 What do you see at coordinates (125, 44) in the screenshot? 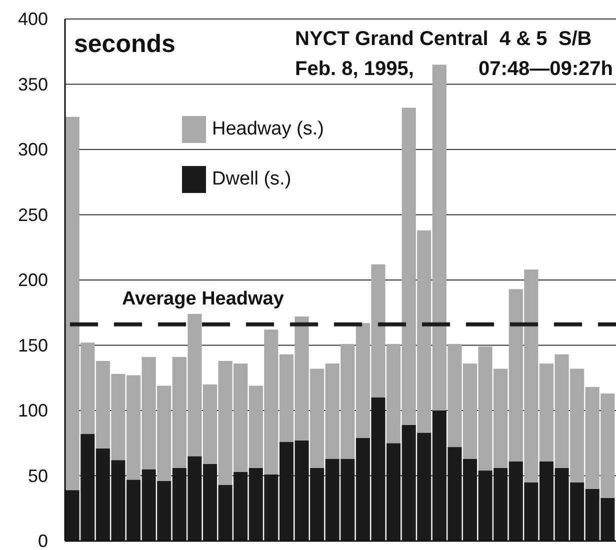
I see `y-axis-title: seconds` at bounding box center [125, 44].